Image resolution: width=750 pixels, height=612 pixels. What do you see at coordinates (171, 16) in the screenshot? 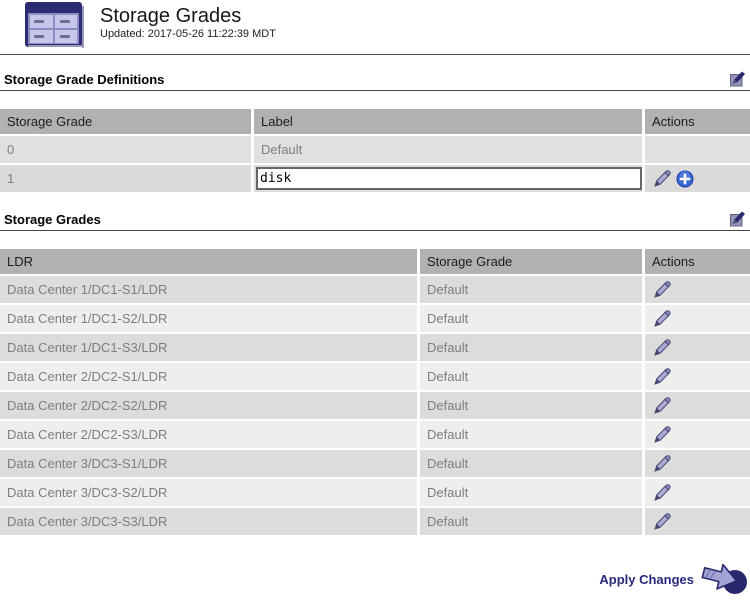
I see `page-title: Storage Grades` at bounding box center [171, 16].